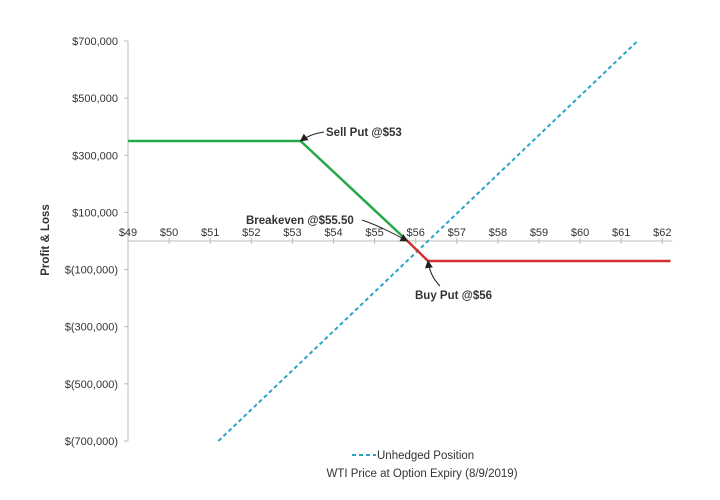 This screenshot has height=500, width=720. Describe the element at coordinates (662, 233) in the screenshot. I see `x-tick-label: $62` at that location.